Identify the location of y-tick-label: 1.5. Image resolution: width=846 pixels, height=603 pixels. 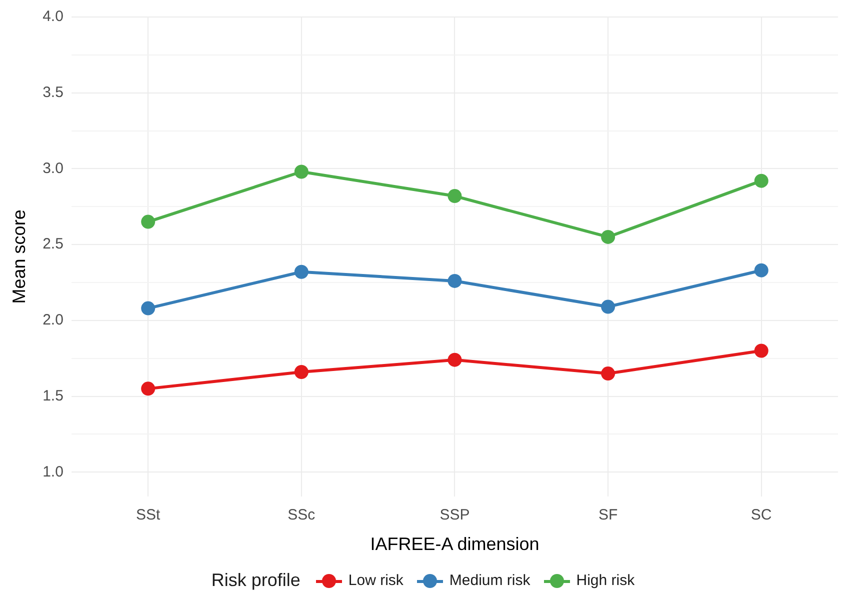
(53, 395).